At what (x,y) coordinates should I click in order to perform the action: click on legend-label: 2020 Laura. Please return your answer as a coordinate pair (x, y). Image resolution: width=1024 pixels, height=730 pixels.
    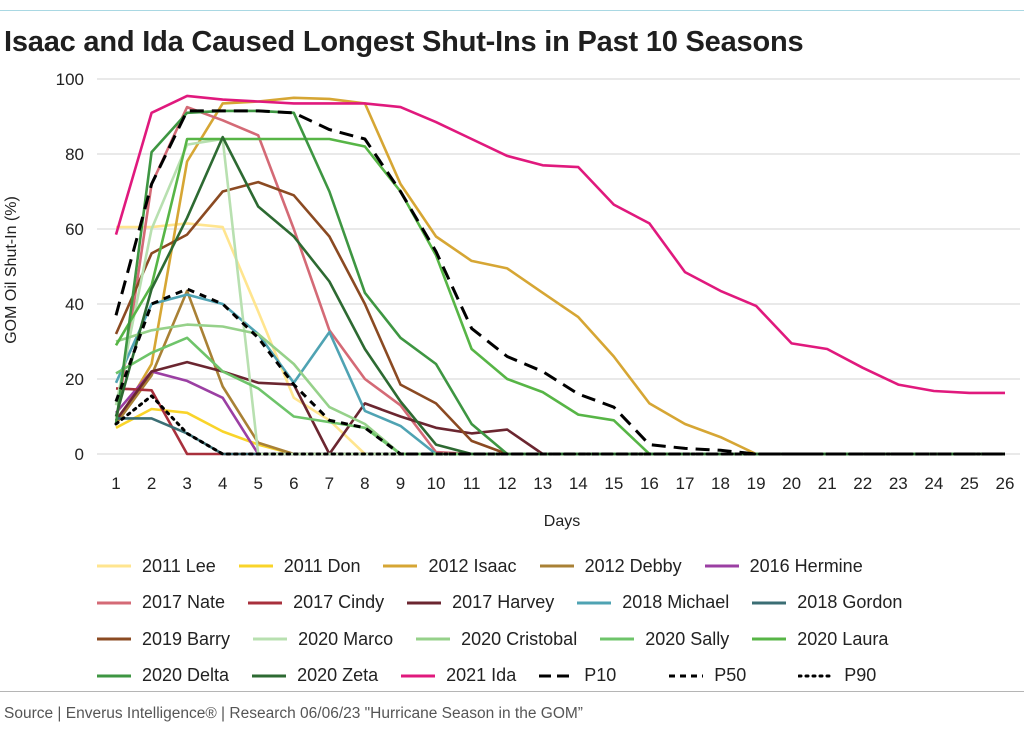
    Looking at the image, I should click on (843, 638).